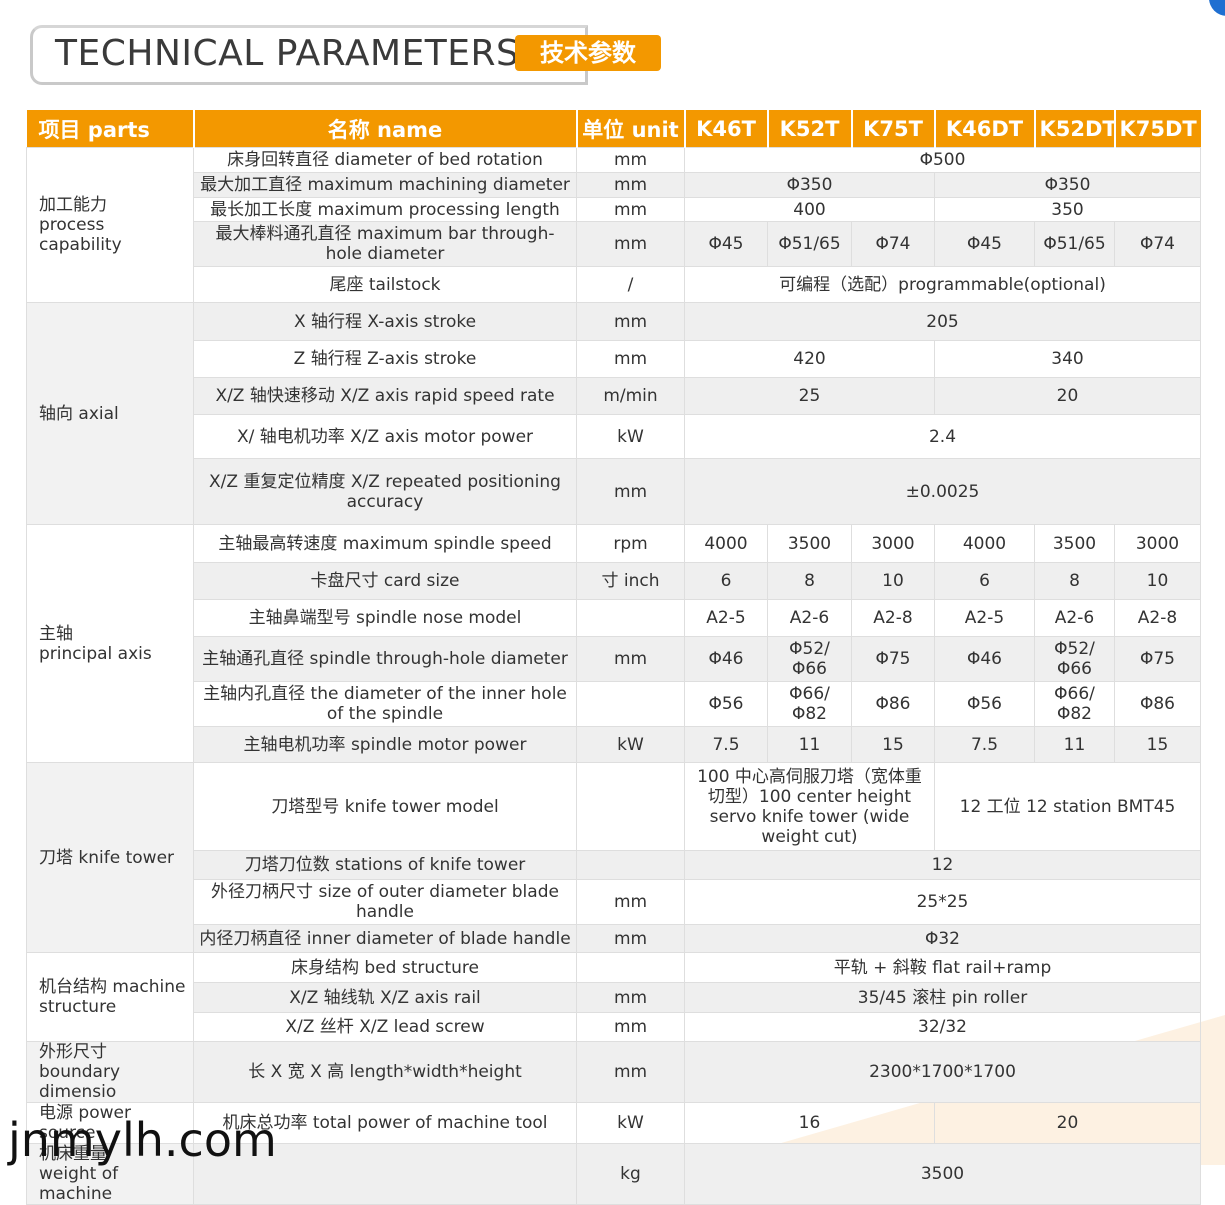 This screenshot has width=1225, height=1205. I want to click on table-row: 刀塔刀位数 stations of knife tower 12, so click(614, 865).